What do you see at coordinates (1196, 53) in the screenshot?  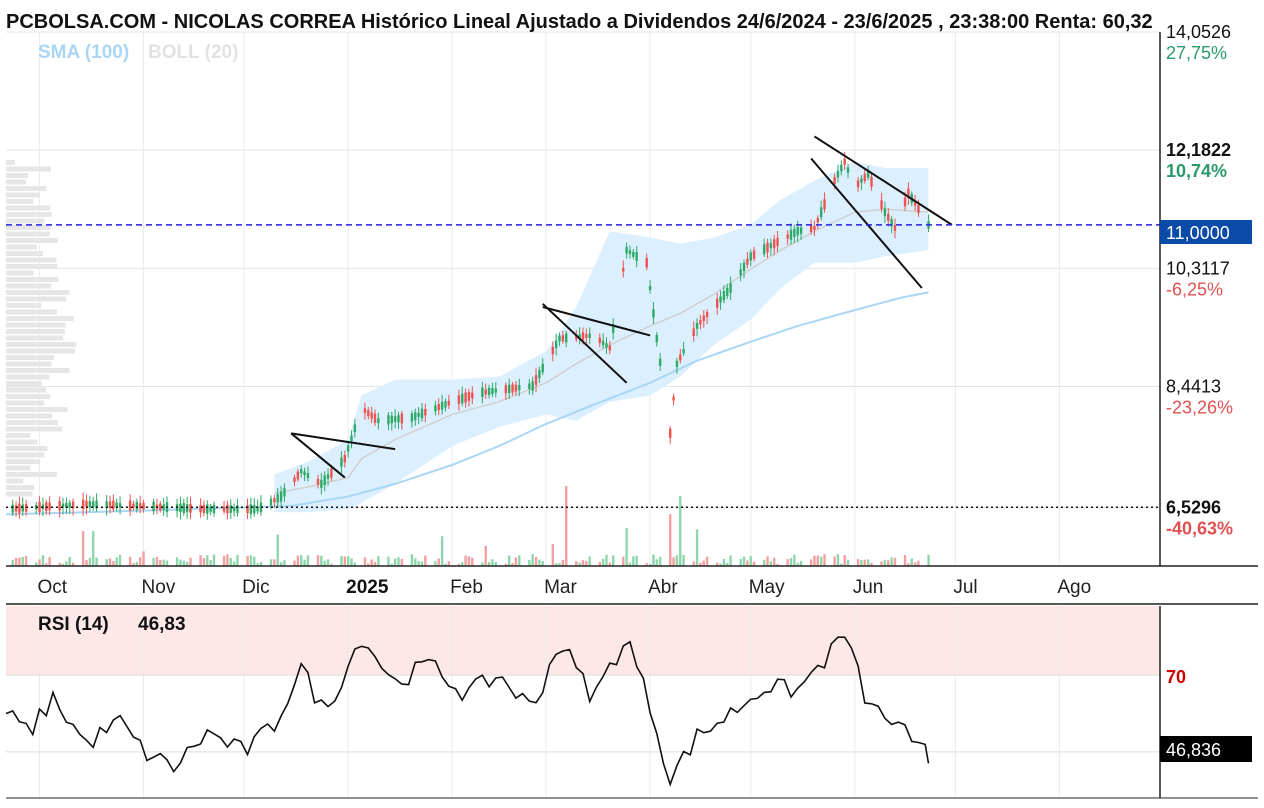 I see `price-level-pct-27,75%: 27,75%` at bounding box center [1196, 53].